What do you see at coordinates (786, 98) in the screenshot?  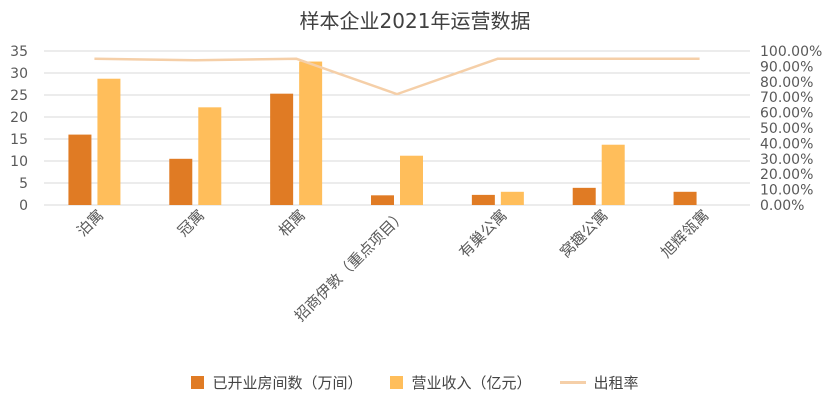 I see `right-tick-label: 70.00%` at bounding box center [786, 98].